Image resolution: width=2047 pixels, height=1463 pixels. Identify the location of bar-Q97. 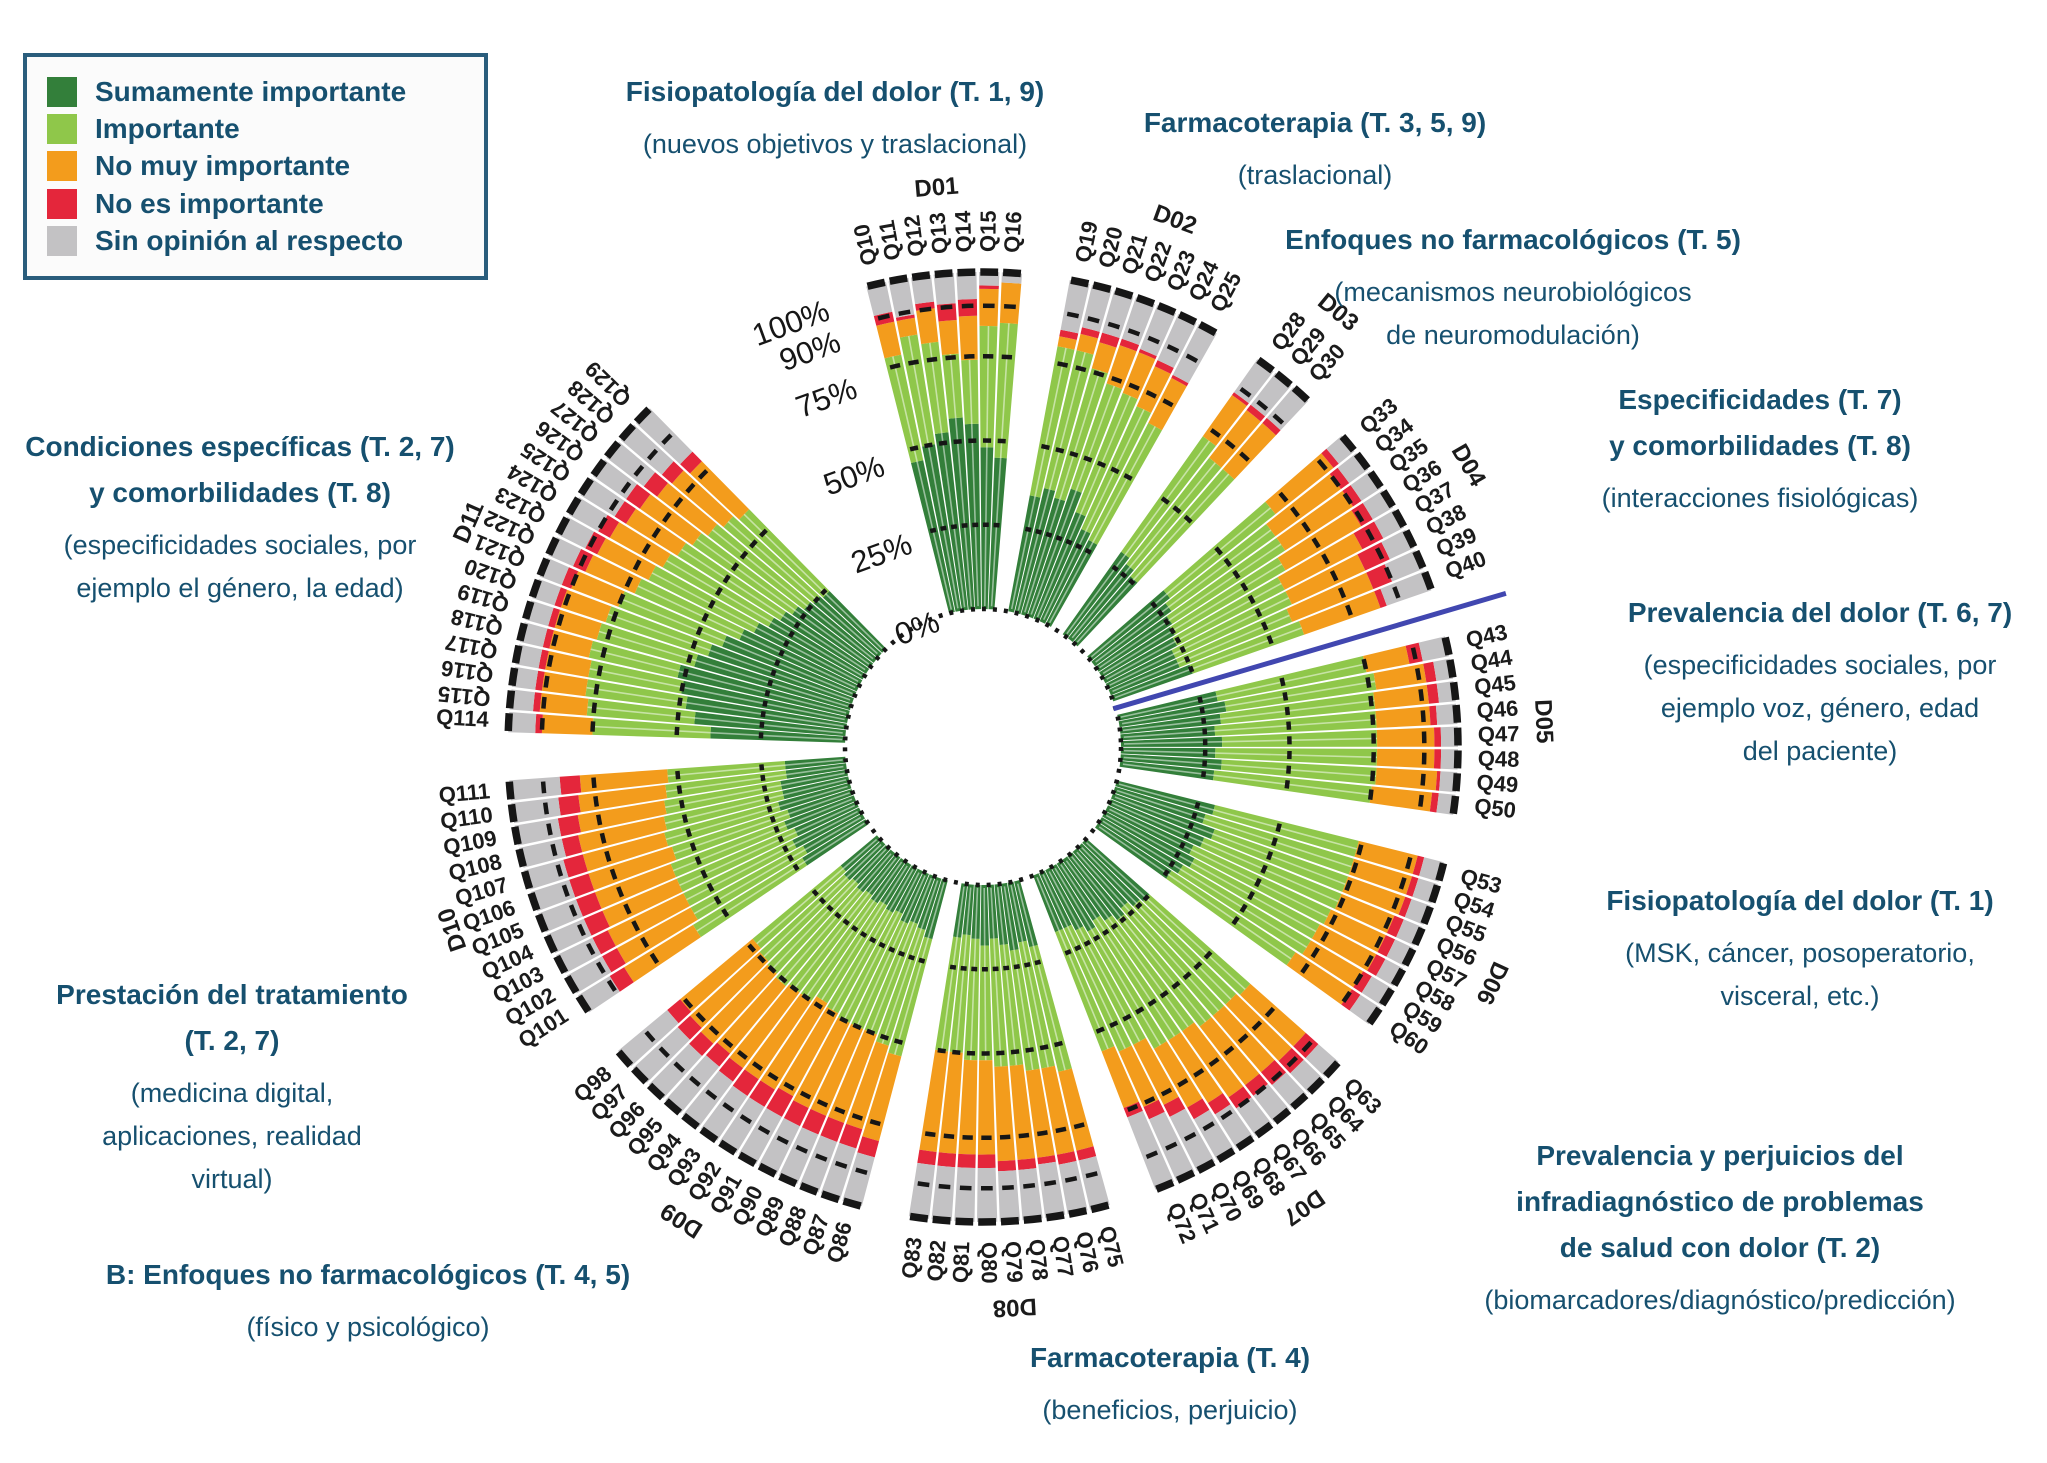
(759, 961).